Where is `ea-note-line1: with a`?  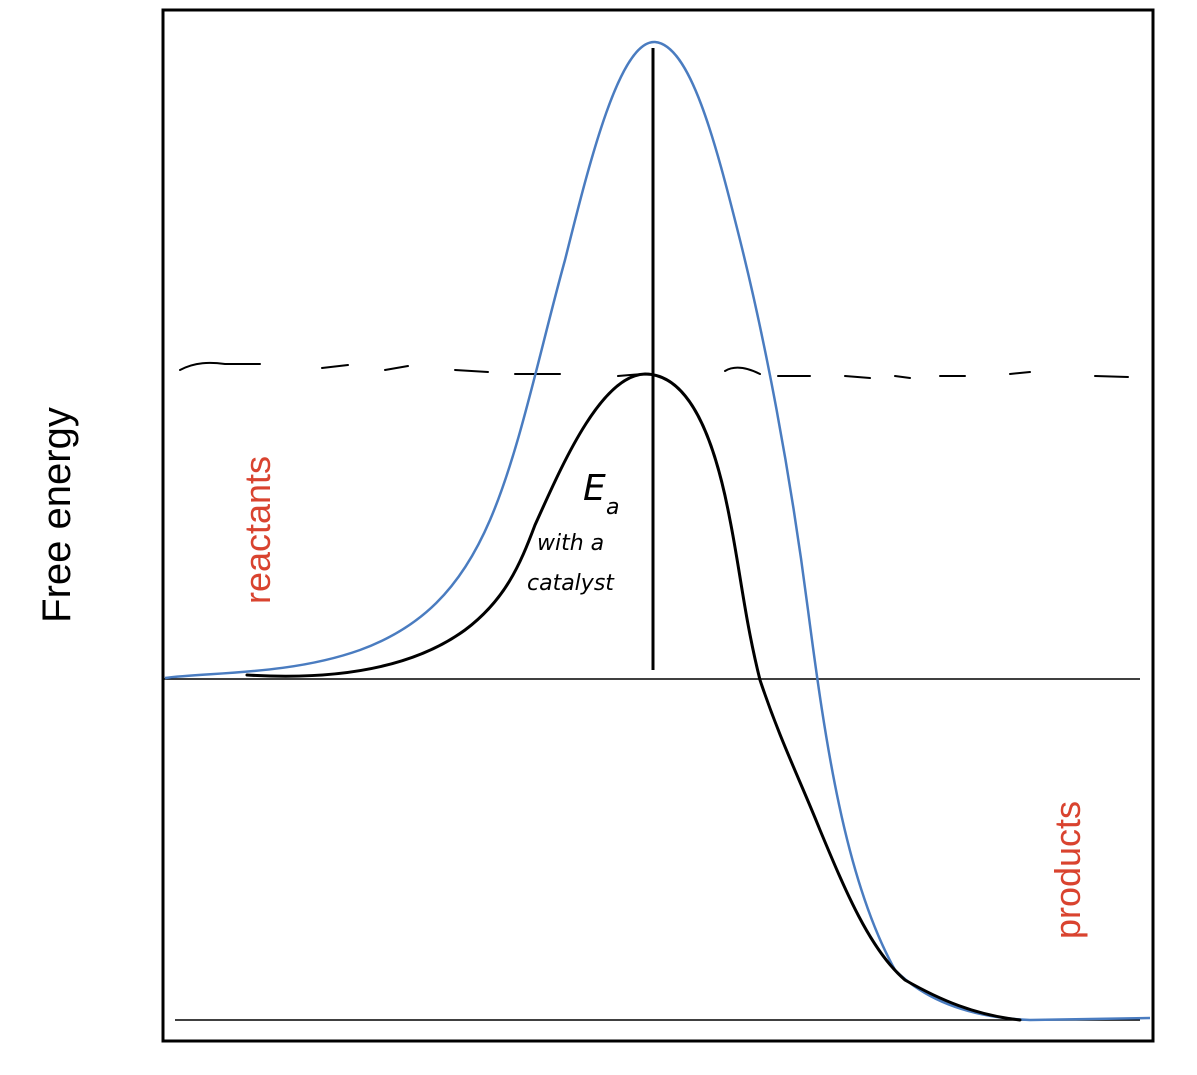 ea-note-line1: with a is located at coordinates (570, 543).